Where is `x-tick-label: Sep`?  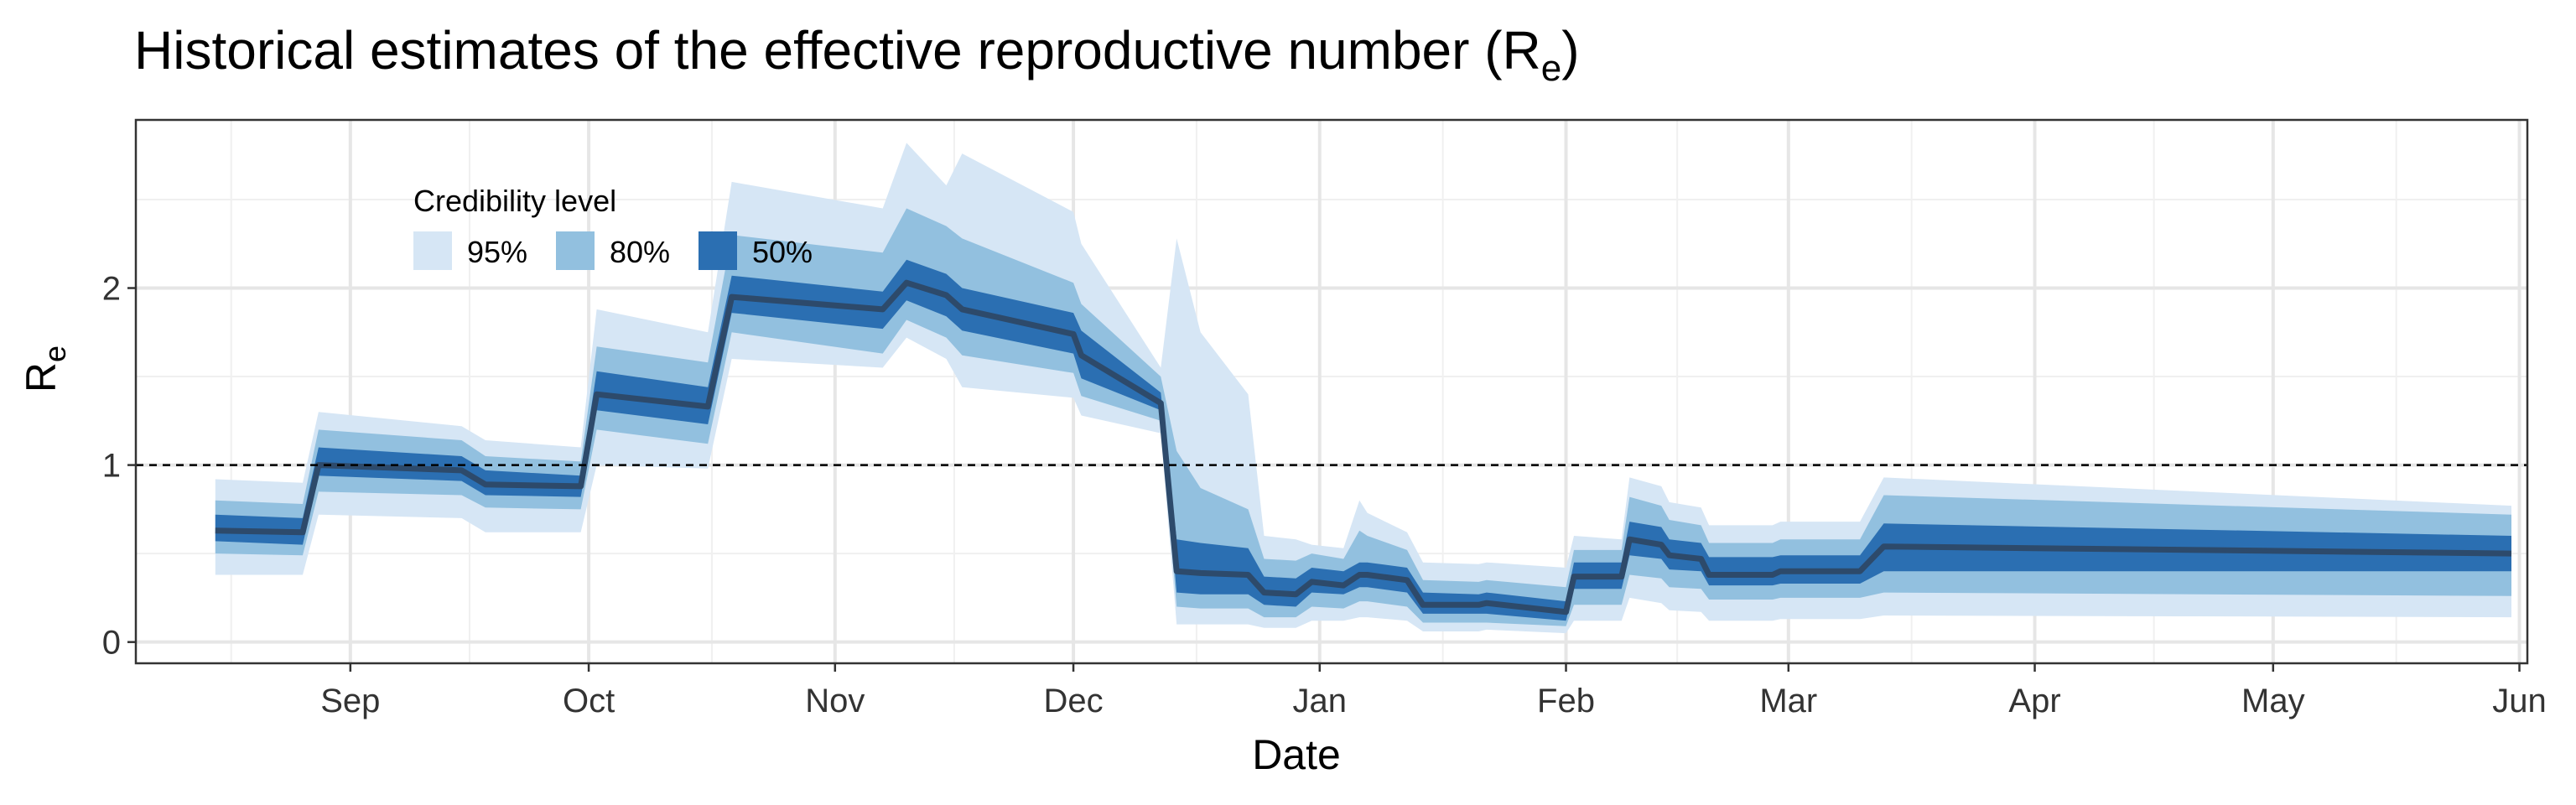 x-tick-label: Sep is located at coordinates (350, 701).